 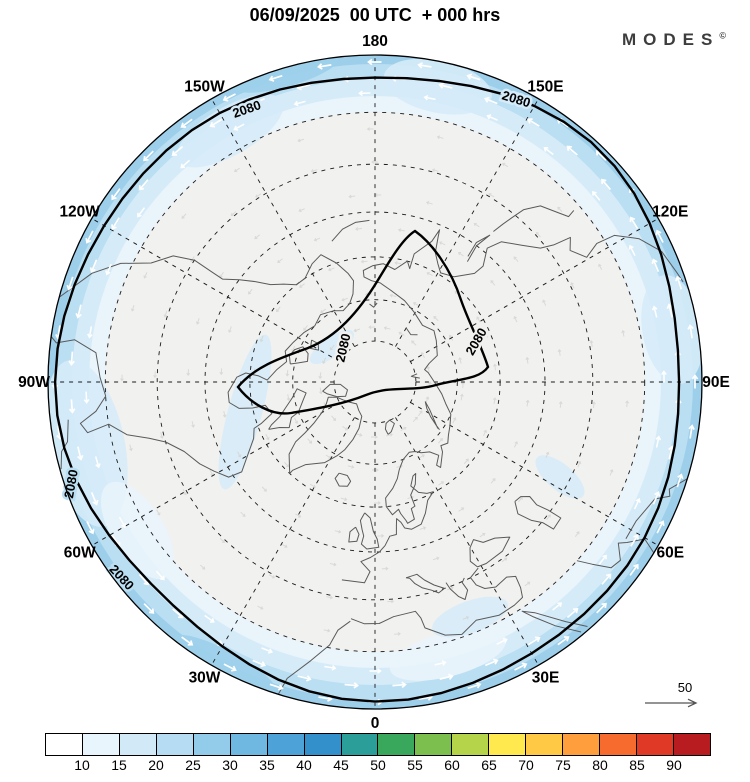 I want to click on colorbar-tick-label: 25, so click(x=193, y=765).